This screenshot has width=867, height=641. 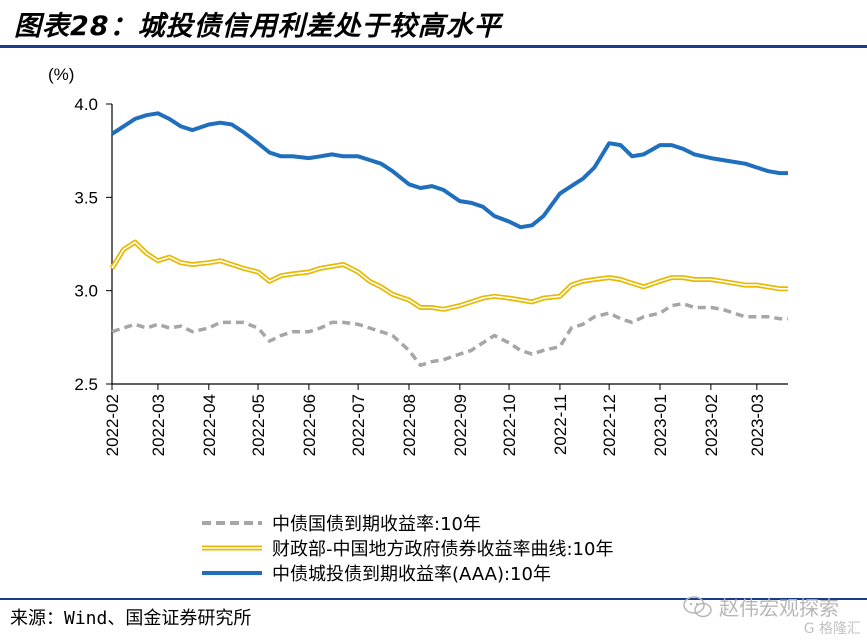 I want to click on x-tick-label: 2022-09, so click(x=460, y=425).